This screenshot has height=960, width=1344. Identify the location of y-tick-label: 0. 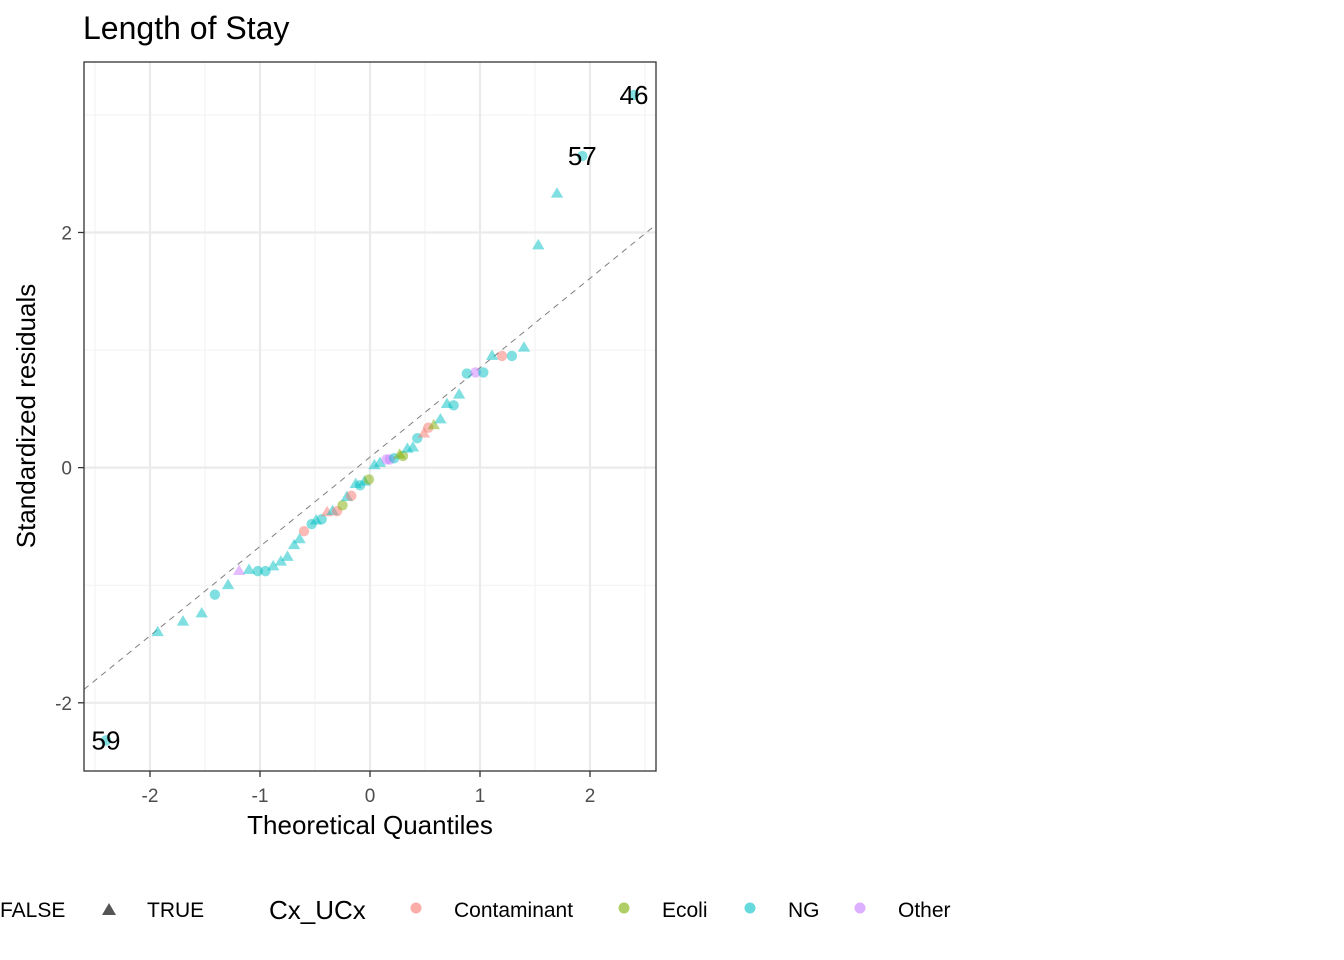
(66, 469).